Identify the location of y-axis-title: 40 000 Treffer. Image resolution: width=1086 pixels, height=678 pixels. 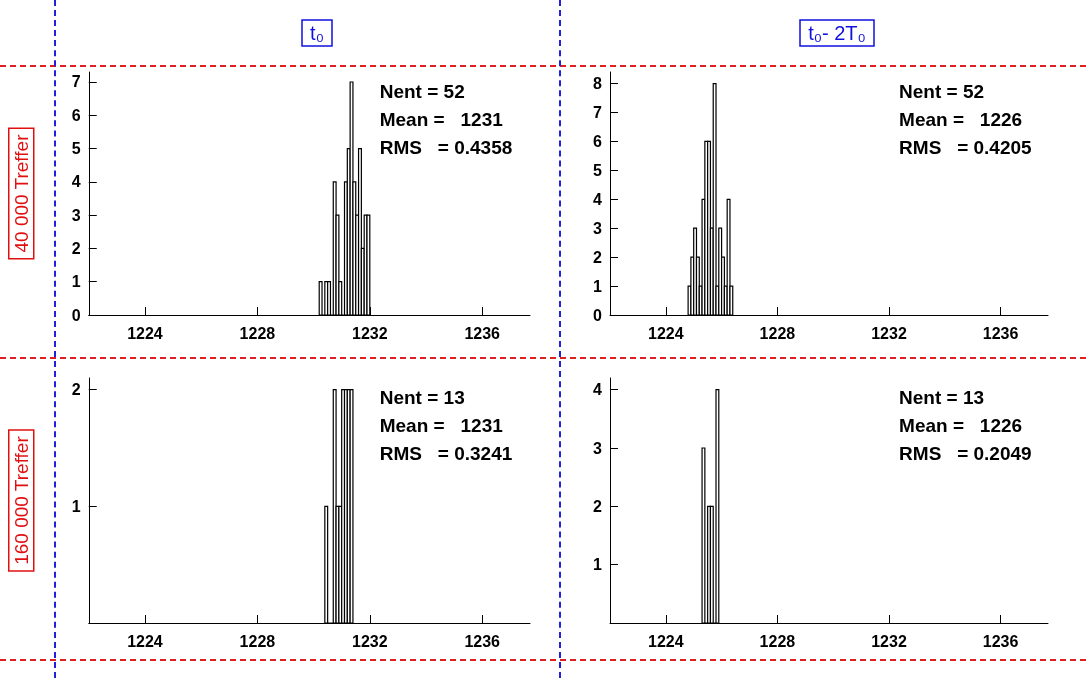
(21, 193).